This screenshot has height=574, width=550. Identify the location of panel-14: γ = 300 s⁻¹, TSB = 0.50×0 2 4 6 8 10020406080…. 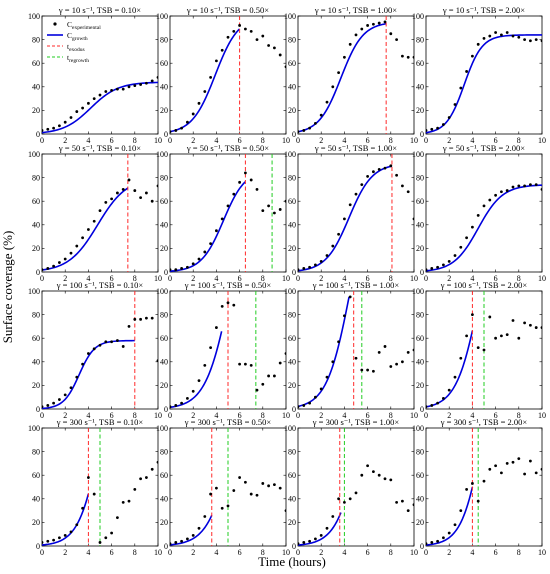
(223, 487).